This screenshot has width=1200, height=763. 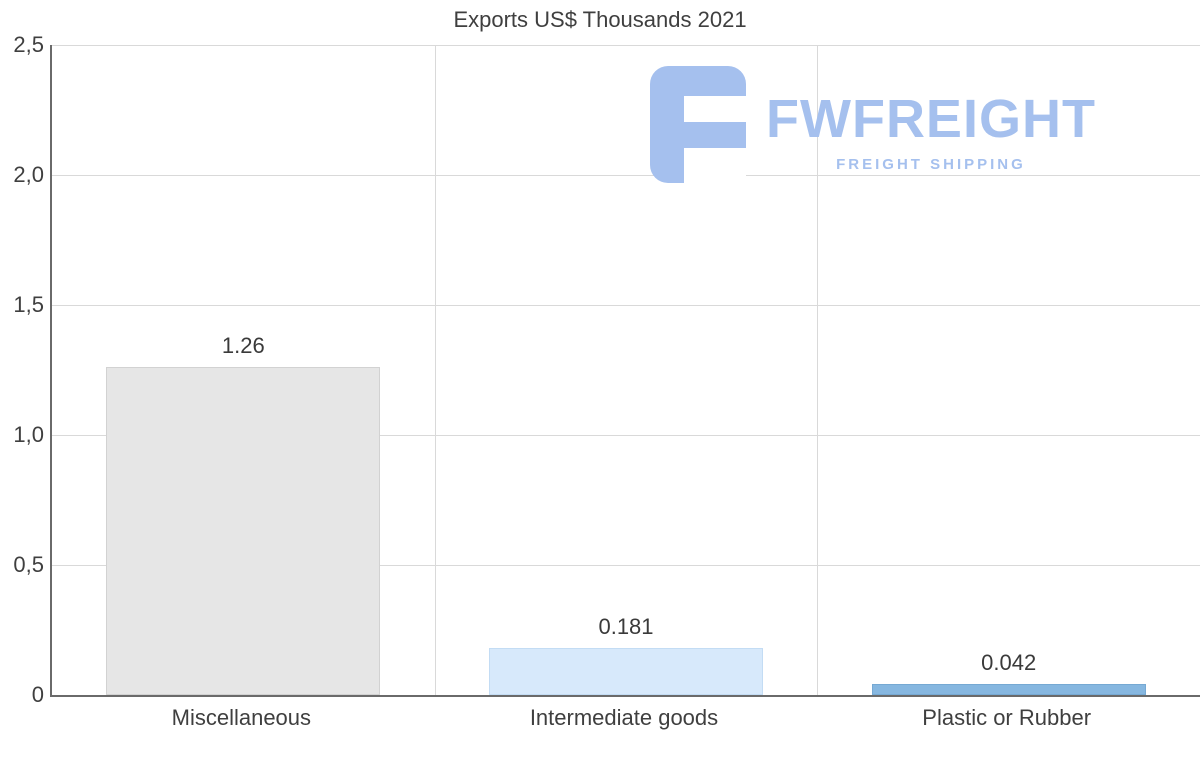 What do you see at coordinates (243, 531) in the screenshot?
I see `bar-miscellaneous` at bounding box center [243, 531].